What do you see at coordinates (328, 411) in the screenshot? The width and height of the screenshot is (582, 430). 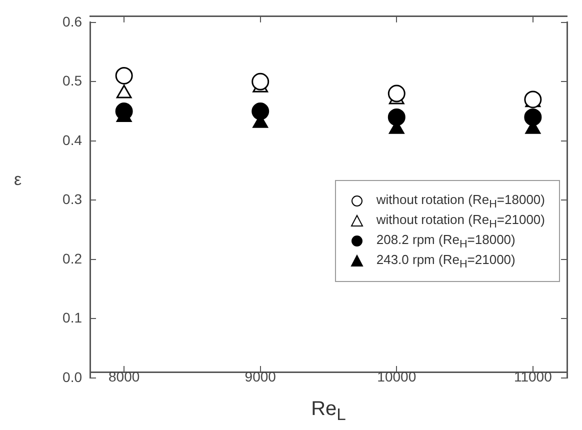 I see `x-axis-title: Re$_{L}$` at bounding box center [328, 411].